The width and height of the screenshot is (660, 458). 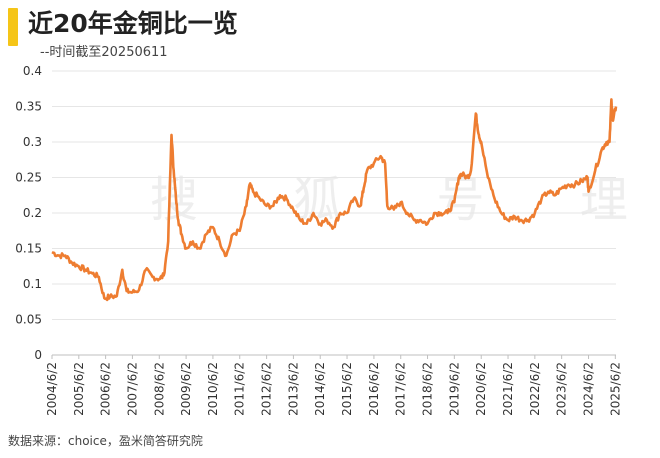 What do you see at coordinates (32, 142) in the screenshot?
I see `y-tick-label: 0.3` at bounding box center [32, 142].